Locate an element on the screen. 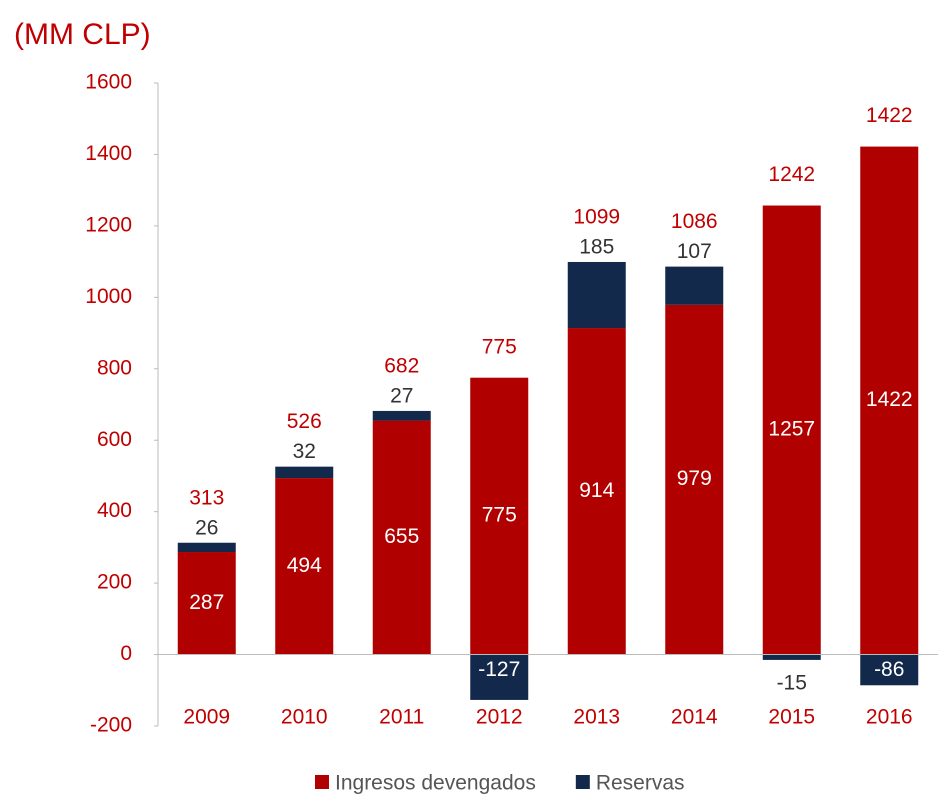 The height and width of the screenshot is (796, 938). total-label: 1422 is located at coordinates (889, 115).